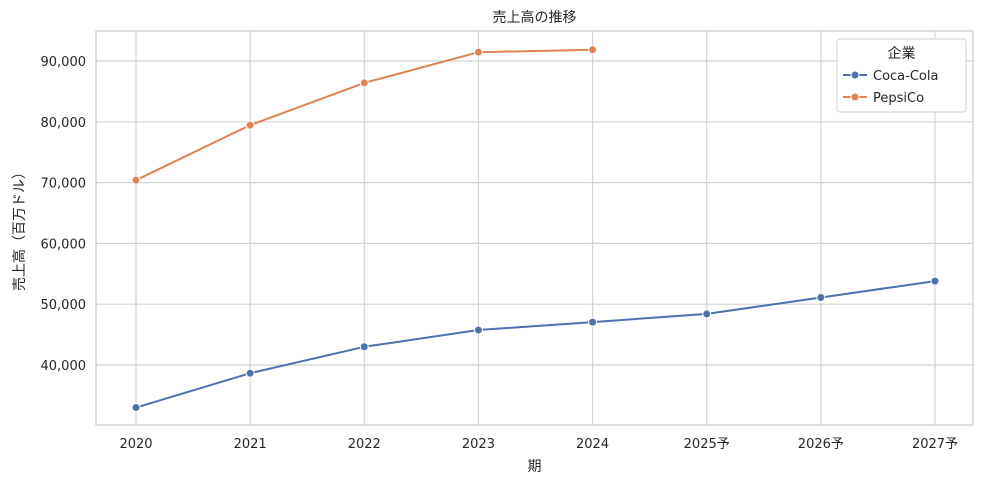 Image resolution: width=984 pixels, height=484 pixels. Describe the element at coordinates (535, 17) in the screenshot. I see `chart-title: 売上高の推移` at that location.